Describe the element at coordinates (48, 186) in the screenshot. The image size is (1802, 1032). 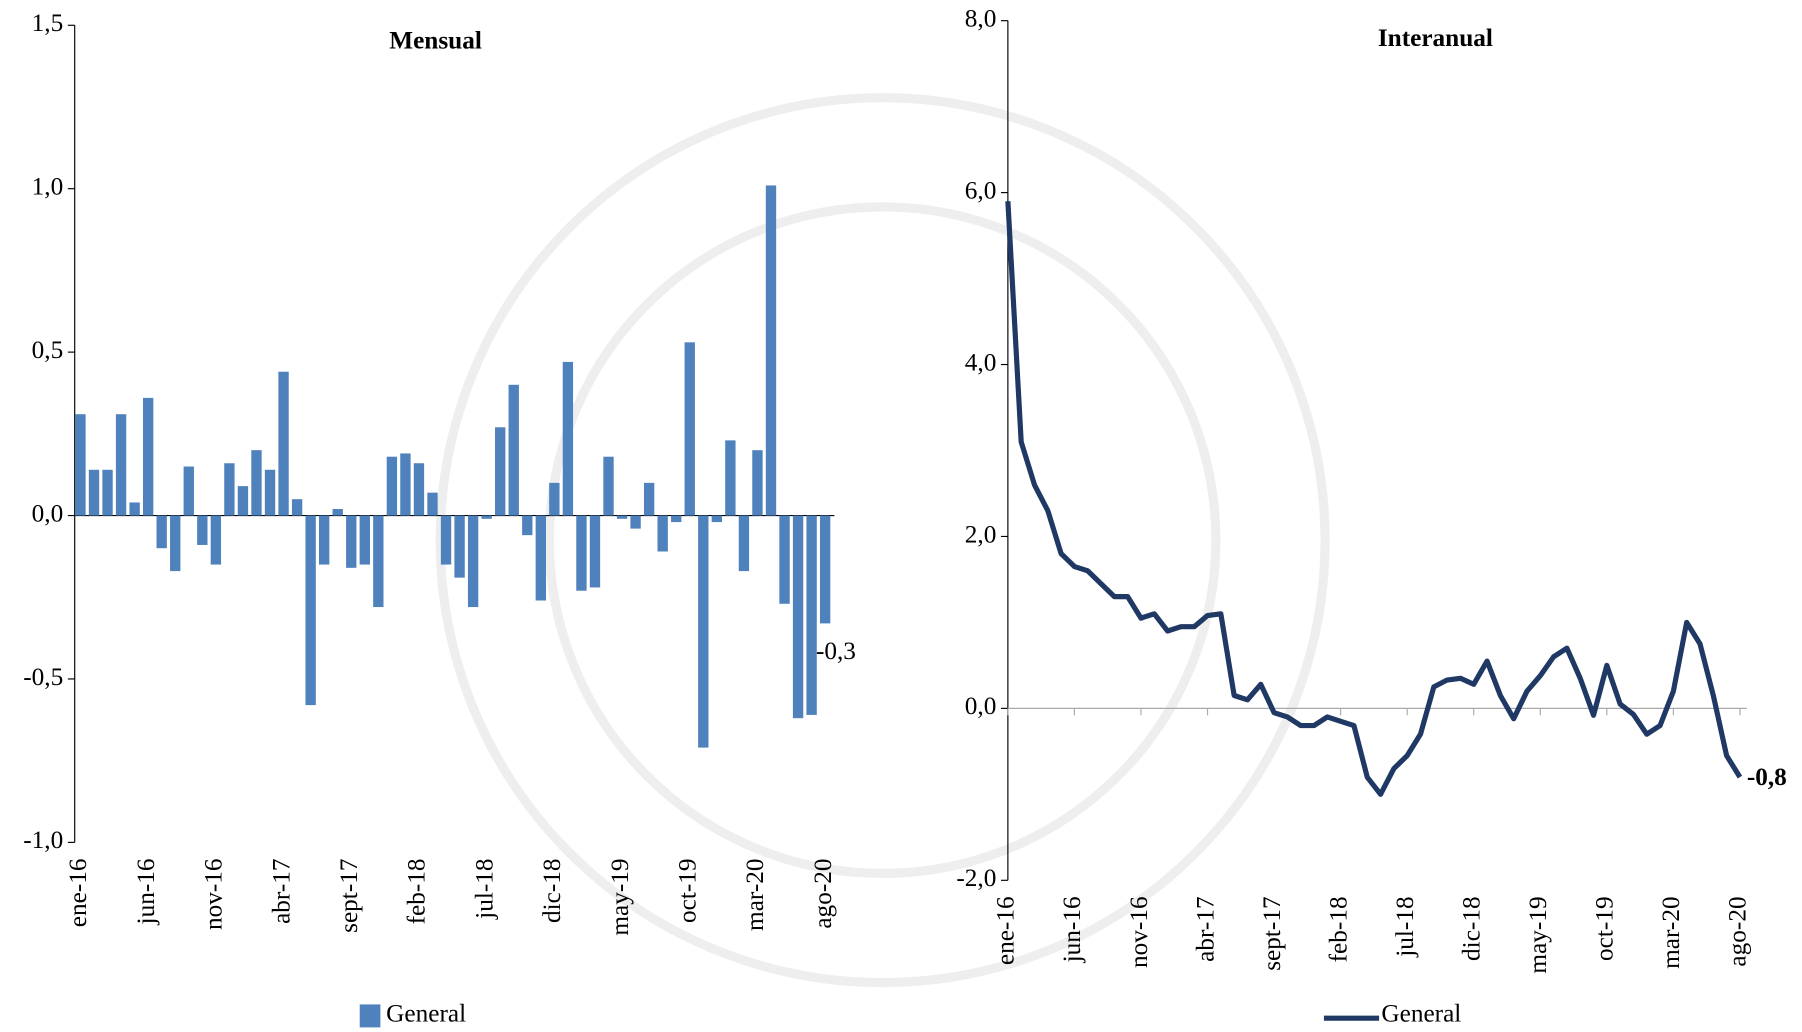
I see `y-tick-label: 1,0` at that location.